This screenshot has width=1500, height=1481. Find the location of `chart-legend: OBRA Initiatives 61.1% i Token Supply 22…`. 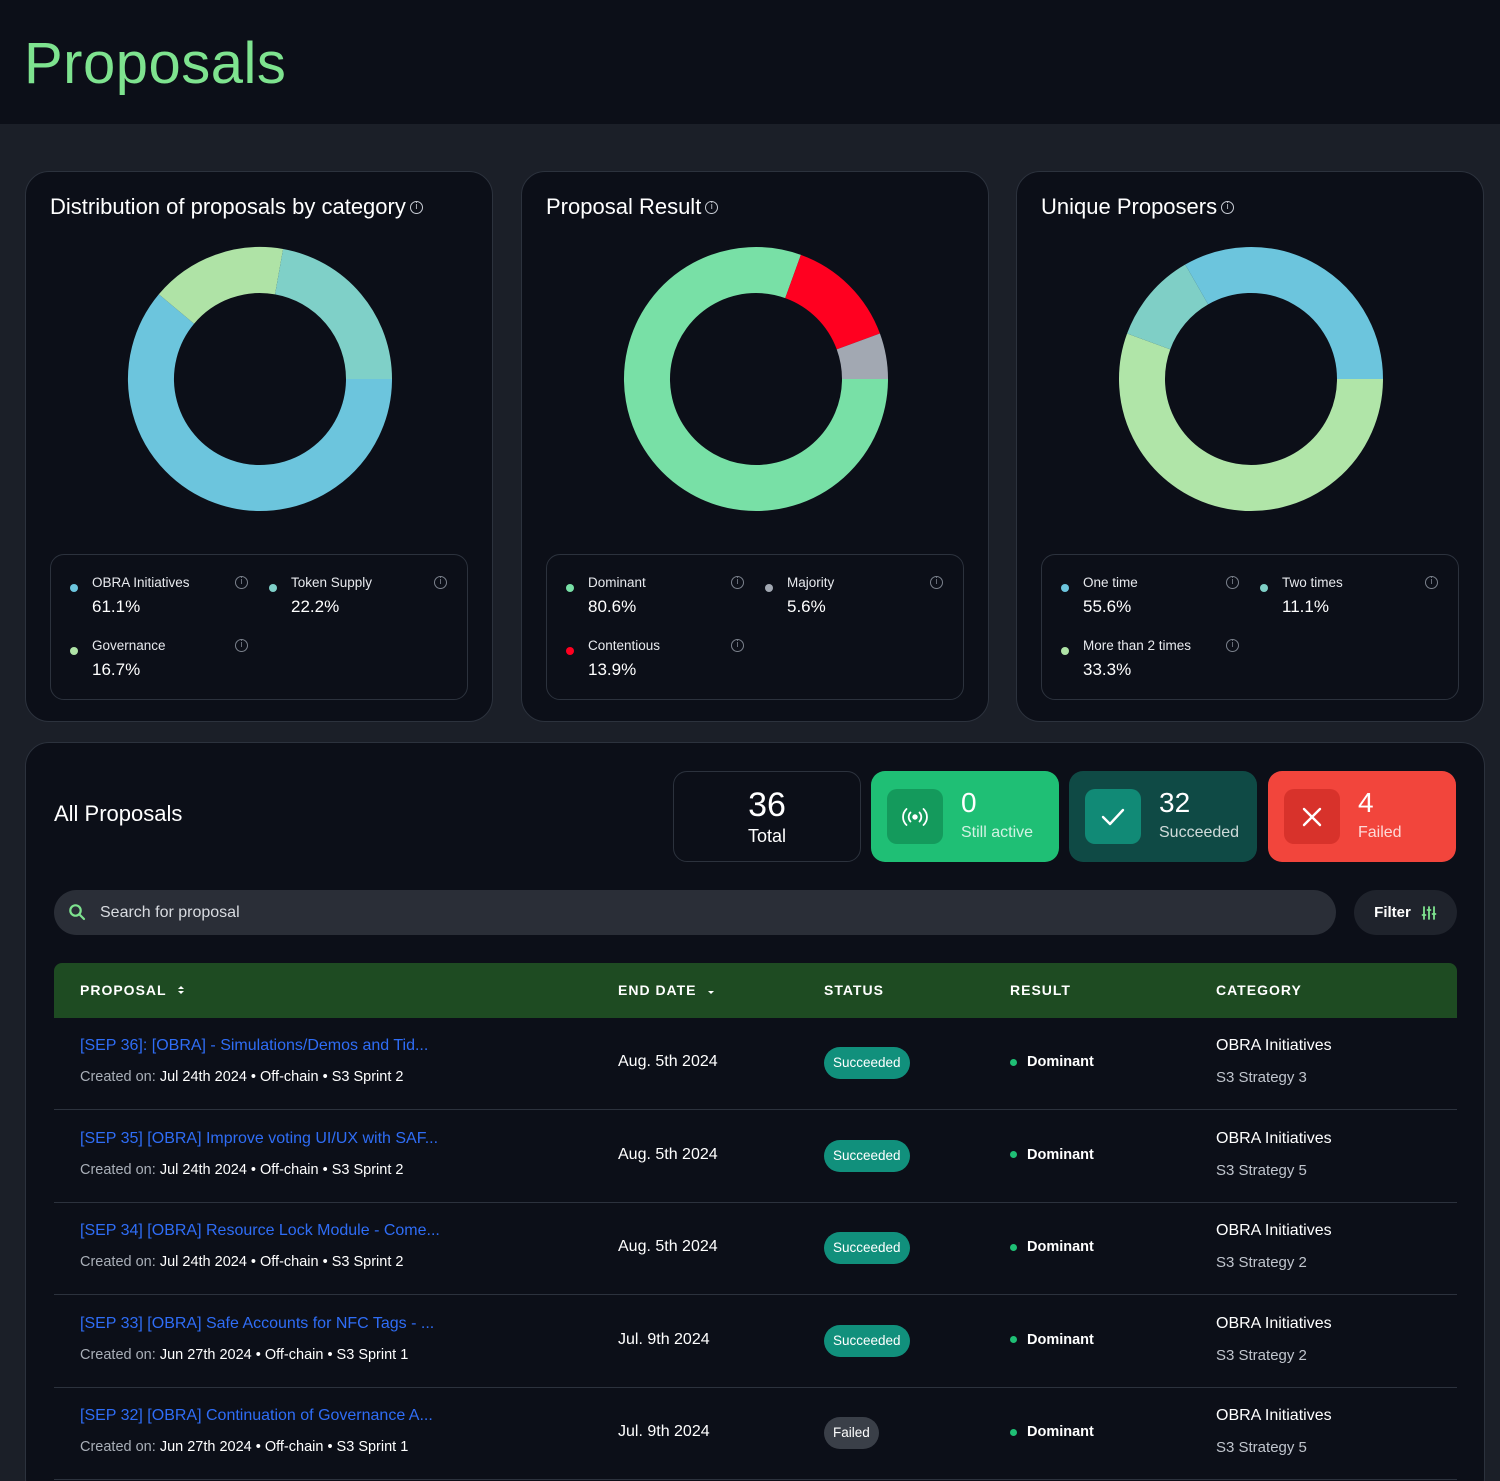

chart-legend: OBRA Initiatives 61.1% i Token Supply 22… is located at coordinates (259, 627).